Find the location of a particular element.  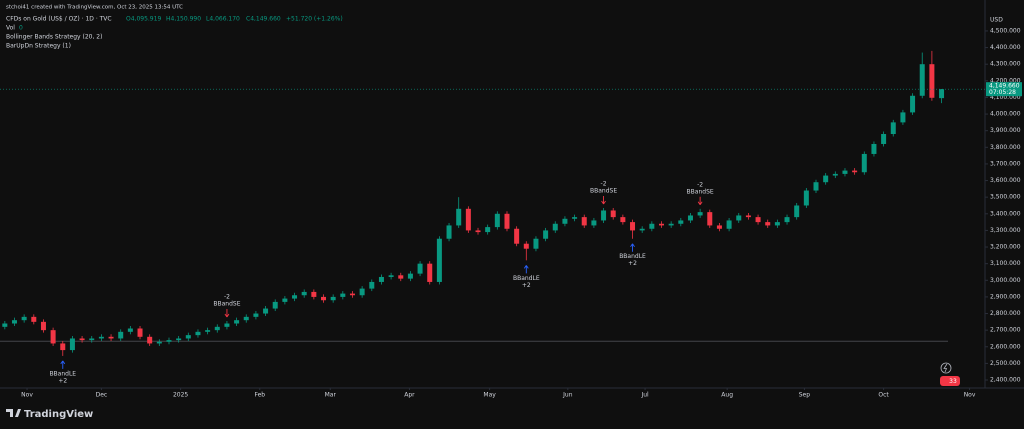

indicator: Bollinger Bands Strategy (20, 2) is located at coordinates (54, 37).